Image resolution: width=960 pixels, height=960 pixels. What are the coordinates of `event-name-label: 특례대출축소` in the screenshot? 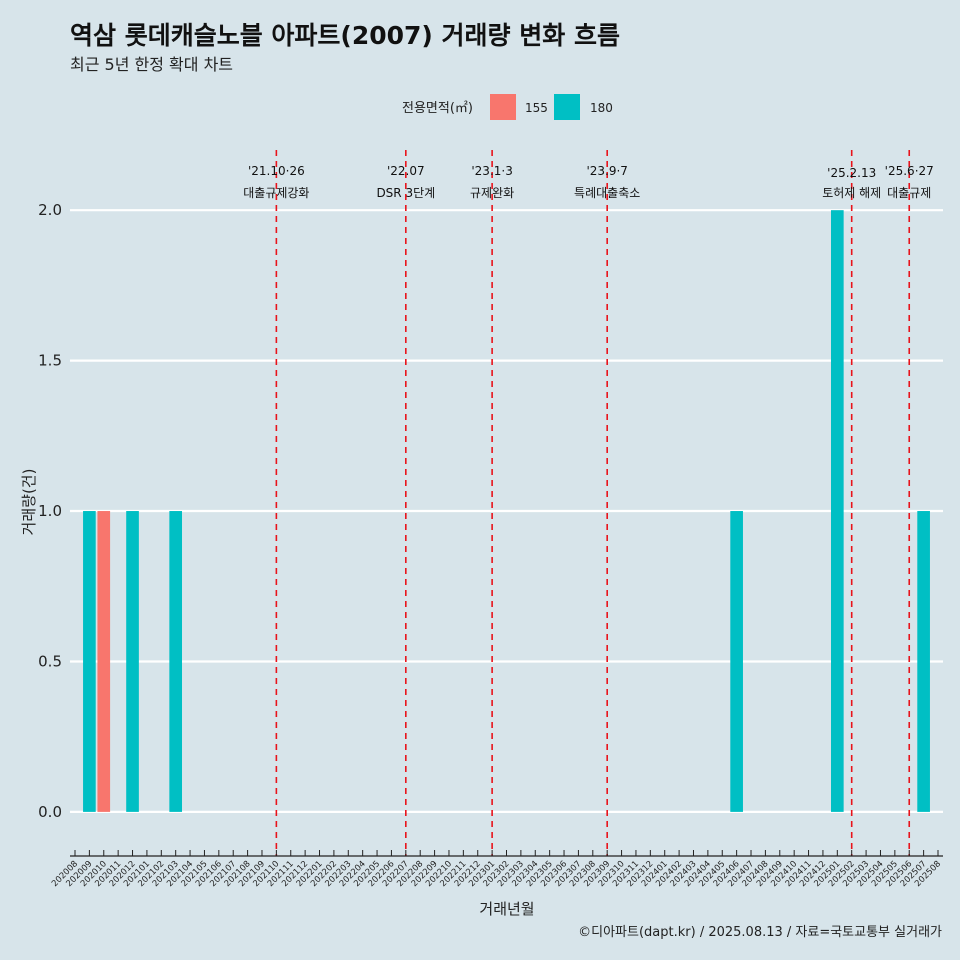 It's located at (607, 193).